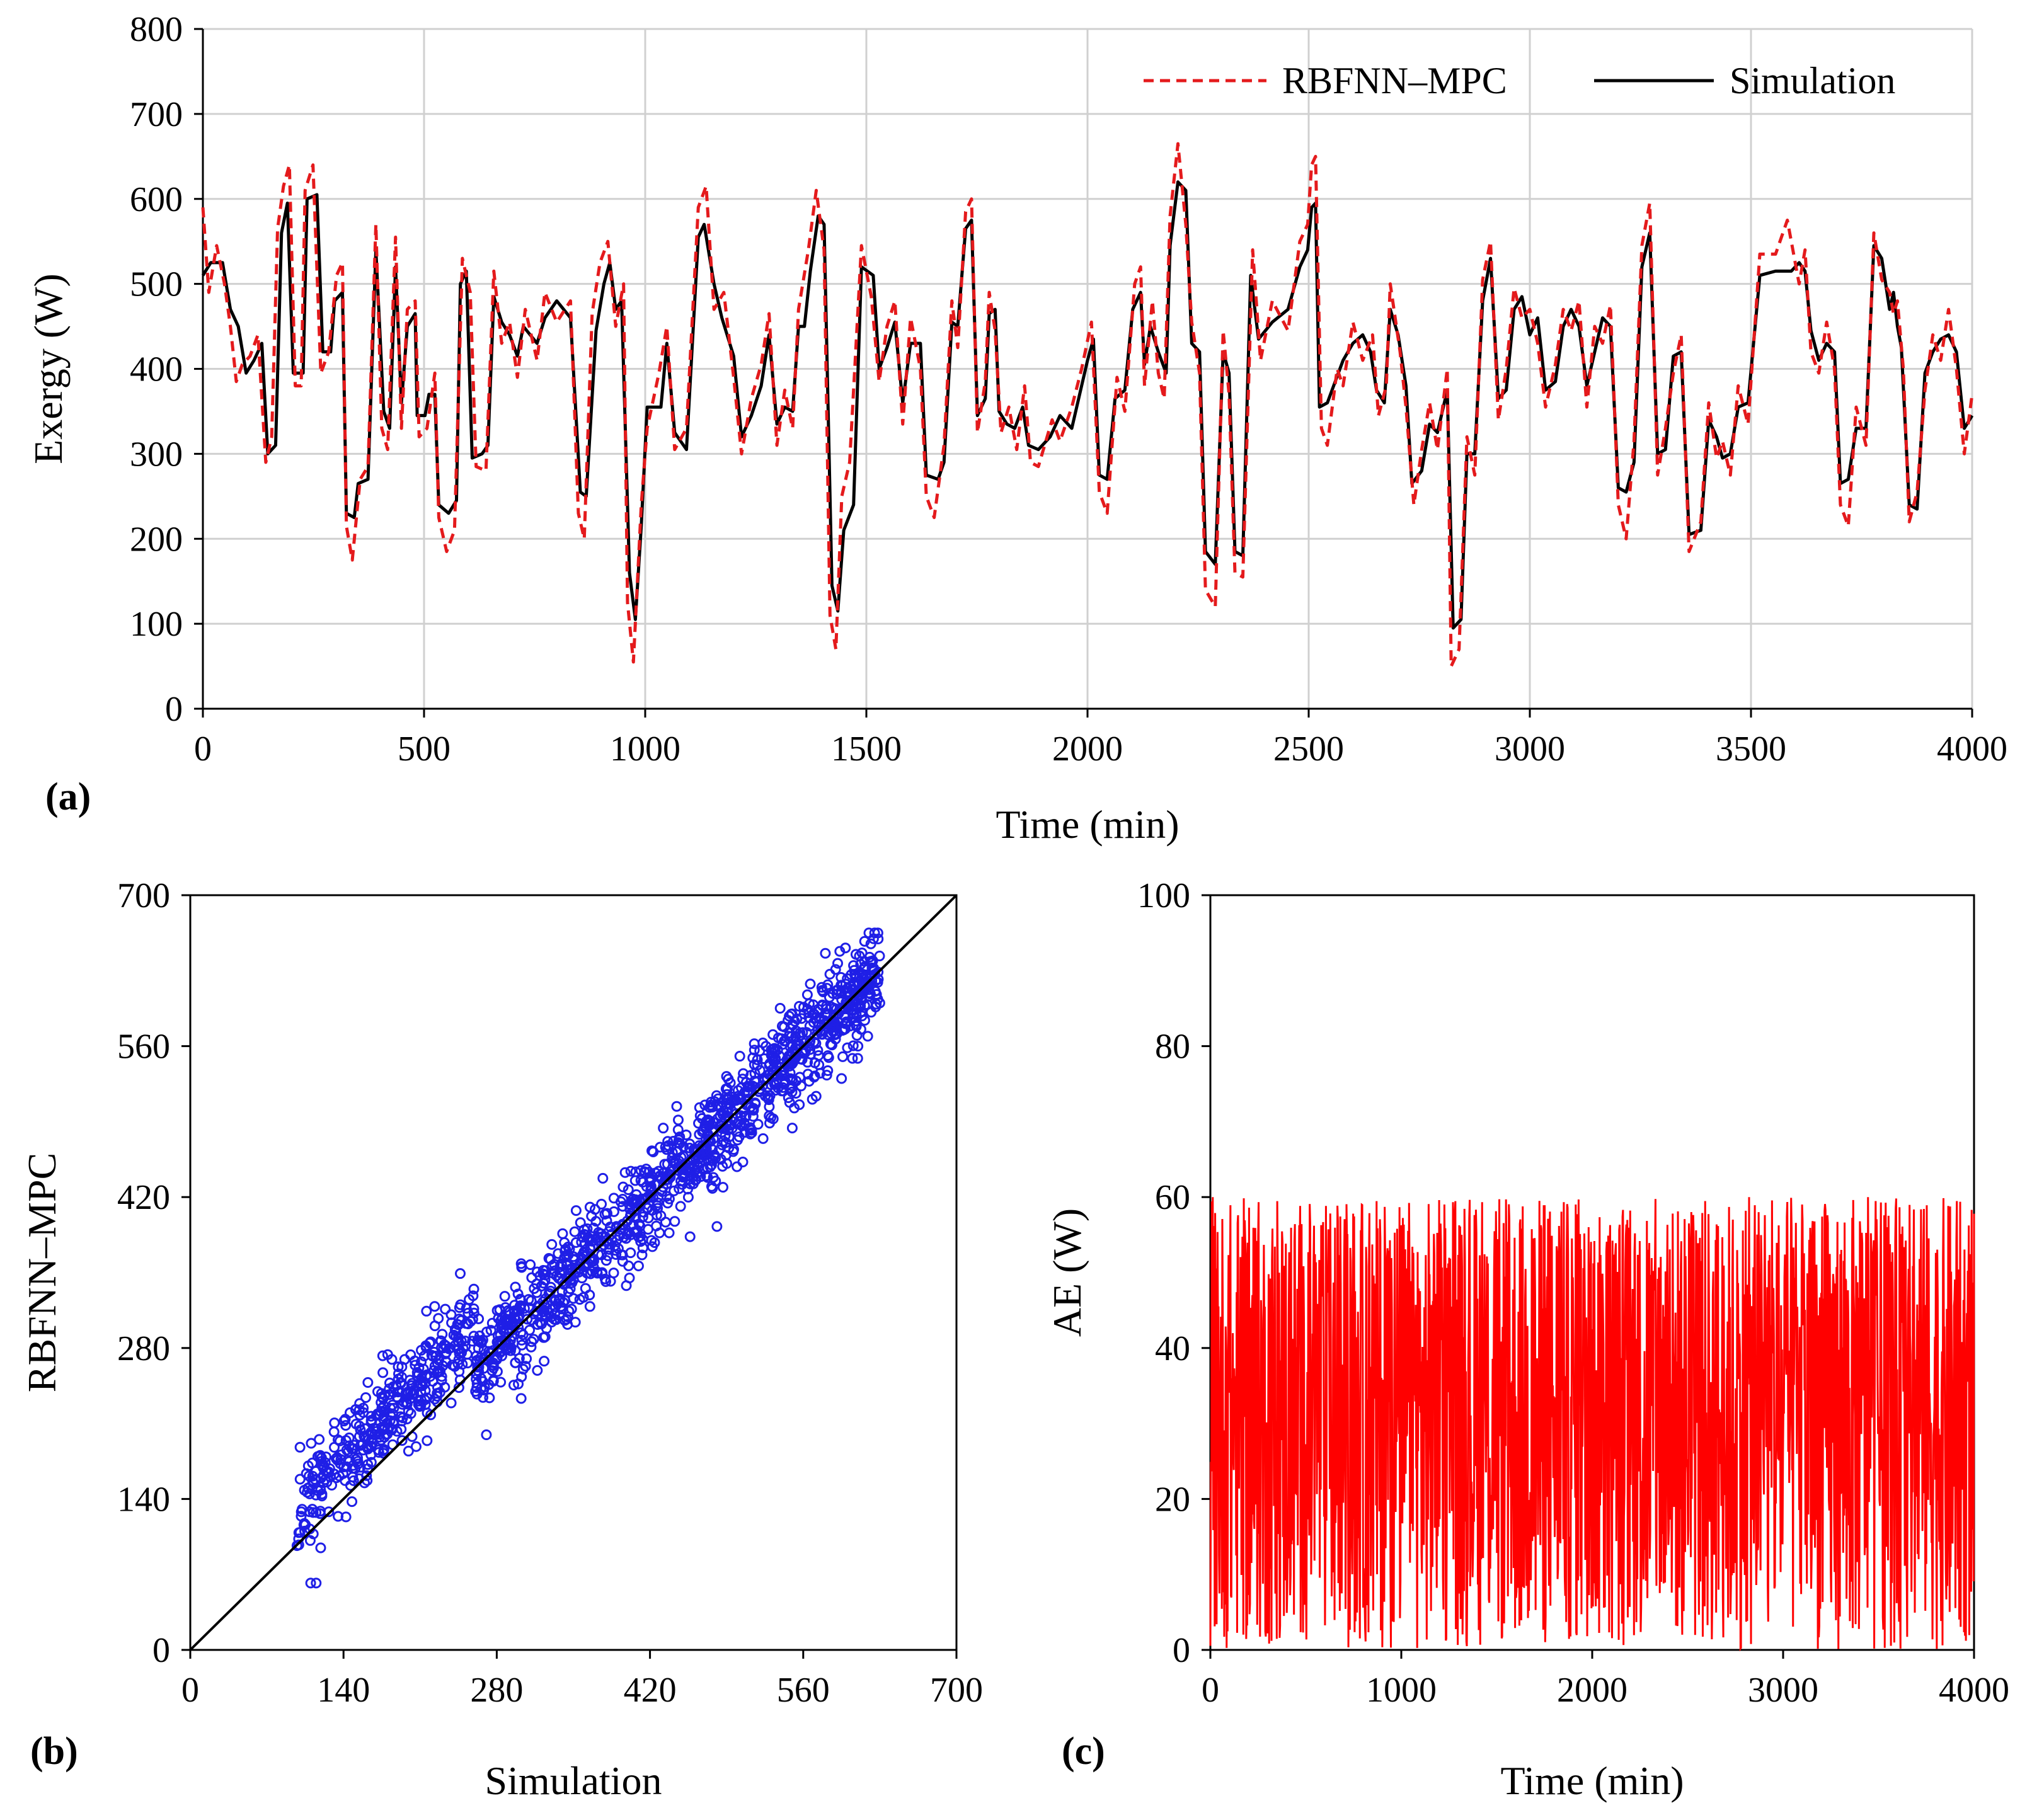  Describe the element at coordinates (174, 709) in the screenshot. I see `y-tick-label: 0` at that location.